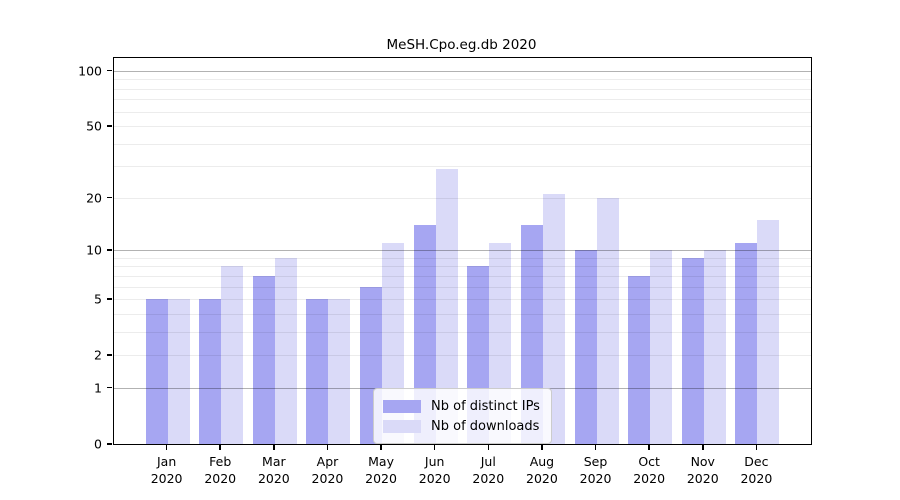  Describe the element at coordinates (220, 470) in the screenshot. I see `x-tick-label-feb: Feb 2020` at that location.